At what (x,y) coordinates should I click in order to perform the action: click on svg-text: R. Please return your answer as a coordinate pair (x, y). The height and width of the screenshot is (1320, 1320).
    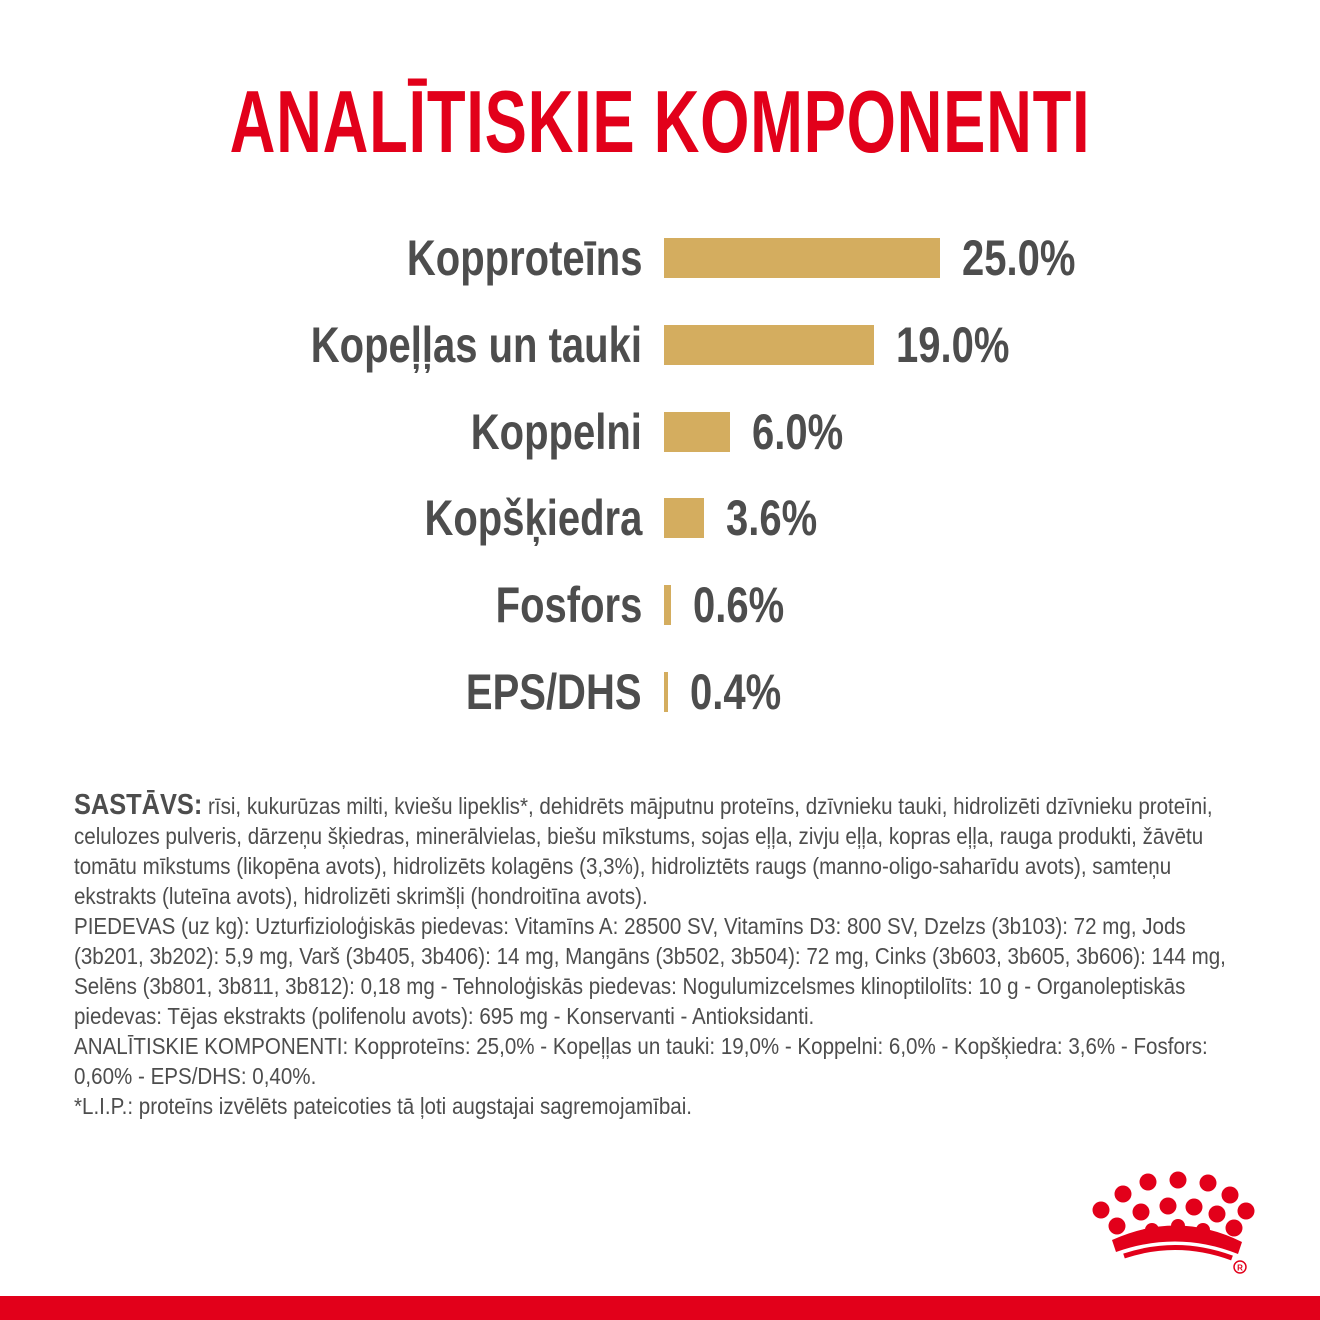
    Looking at the image, I should click on (1240, 1268).